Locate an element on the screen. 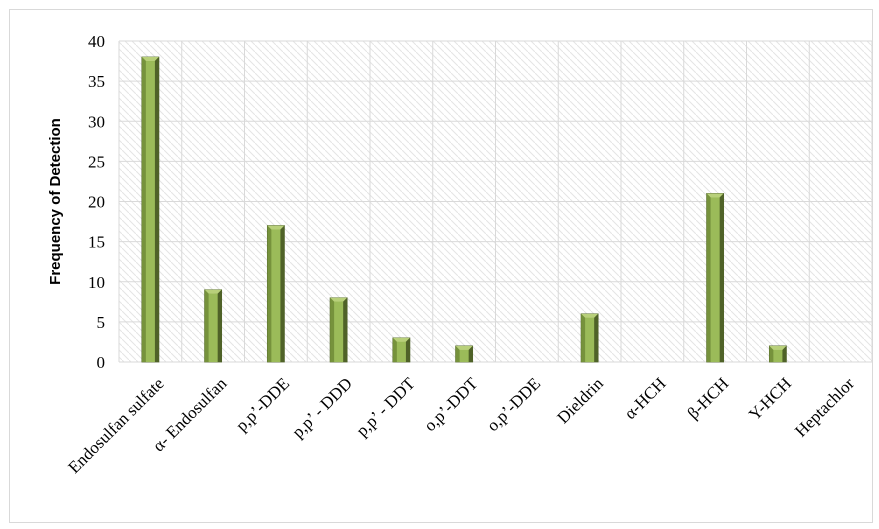 The width and height of the screenshot is (879, 529). x-category-label: β-HCH is located at coordinates (708, 398).